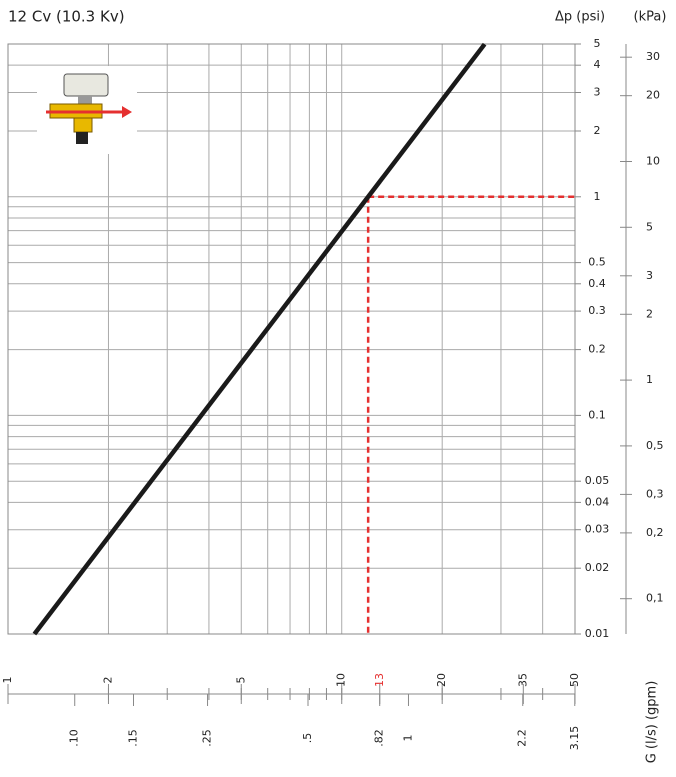 This screenshot has height=777, width=676. What do you see at coordinates (597, 64) in the screenshot?
I see `y-tick-label: 4` at bounding box center [597, 64].